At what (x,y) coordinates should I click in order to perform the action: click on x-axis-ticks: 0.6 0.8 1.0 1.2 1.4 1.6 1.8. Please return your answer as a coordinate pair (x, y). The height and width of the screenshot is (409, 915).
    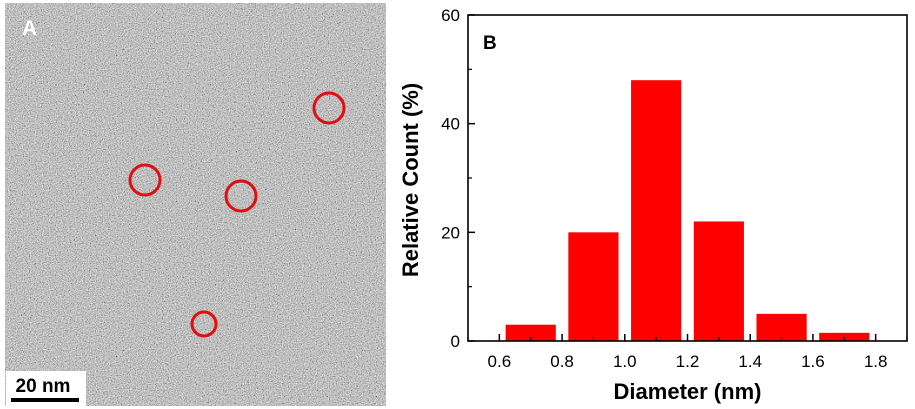
    Looking at the image, I should click on (687, 352).